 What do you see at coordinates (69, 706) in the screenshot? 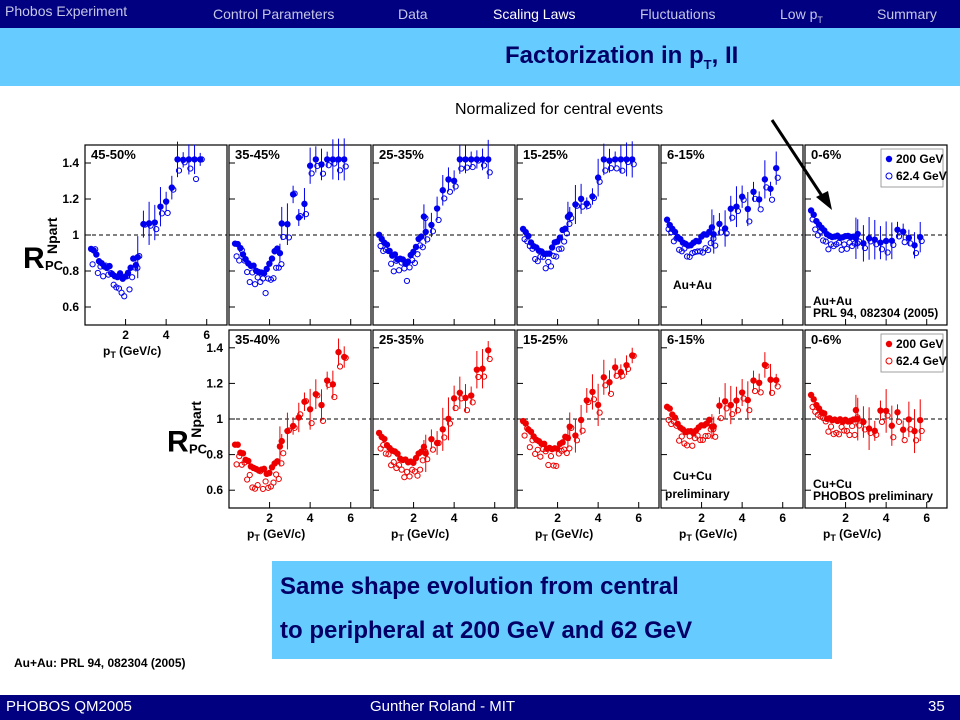
I see `footer-conference: PHOBOS QM2005` at bounding box center [69, 706].